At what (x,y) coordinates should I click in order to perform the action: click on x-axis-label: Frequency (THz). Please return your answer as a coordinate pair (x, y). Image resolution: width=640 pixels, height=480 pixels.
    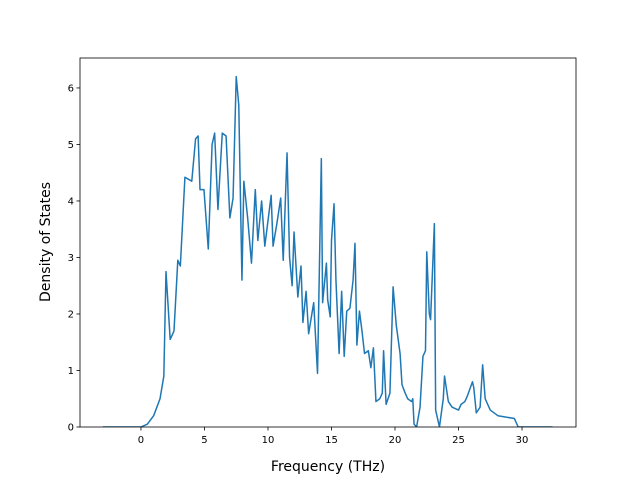
    Looking at the image, I should click on (328, 467).